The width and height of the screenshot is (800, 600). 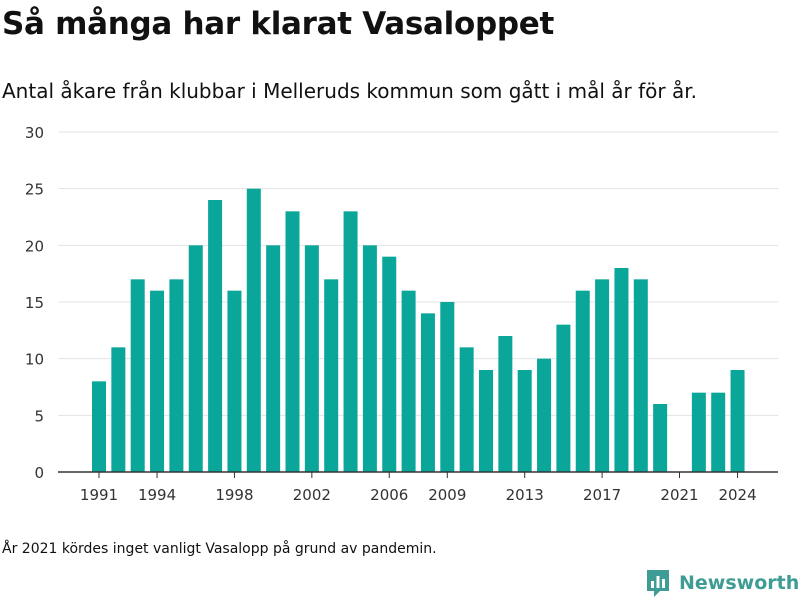 I want to click on y-tick-label: 5, so click(x=39, y=416).